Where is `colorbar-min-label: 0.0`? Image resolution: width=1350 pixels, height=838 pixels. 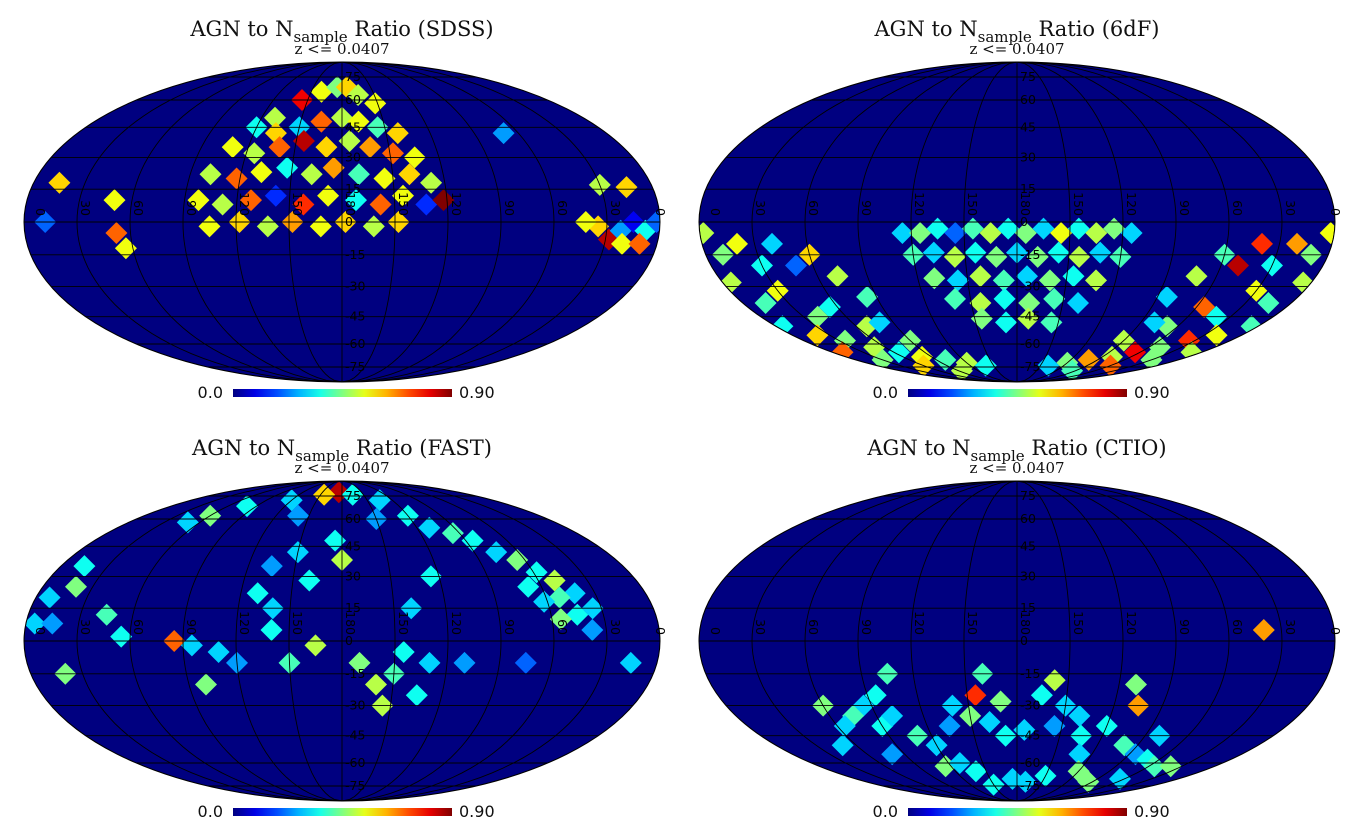
colorbar-min-label: 0.0 is located at coordinates (210, 392).